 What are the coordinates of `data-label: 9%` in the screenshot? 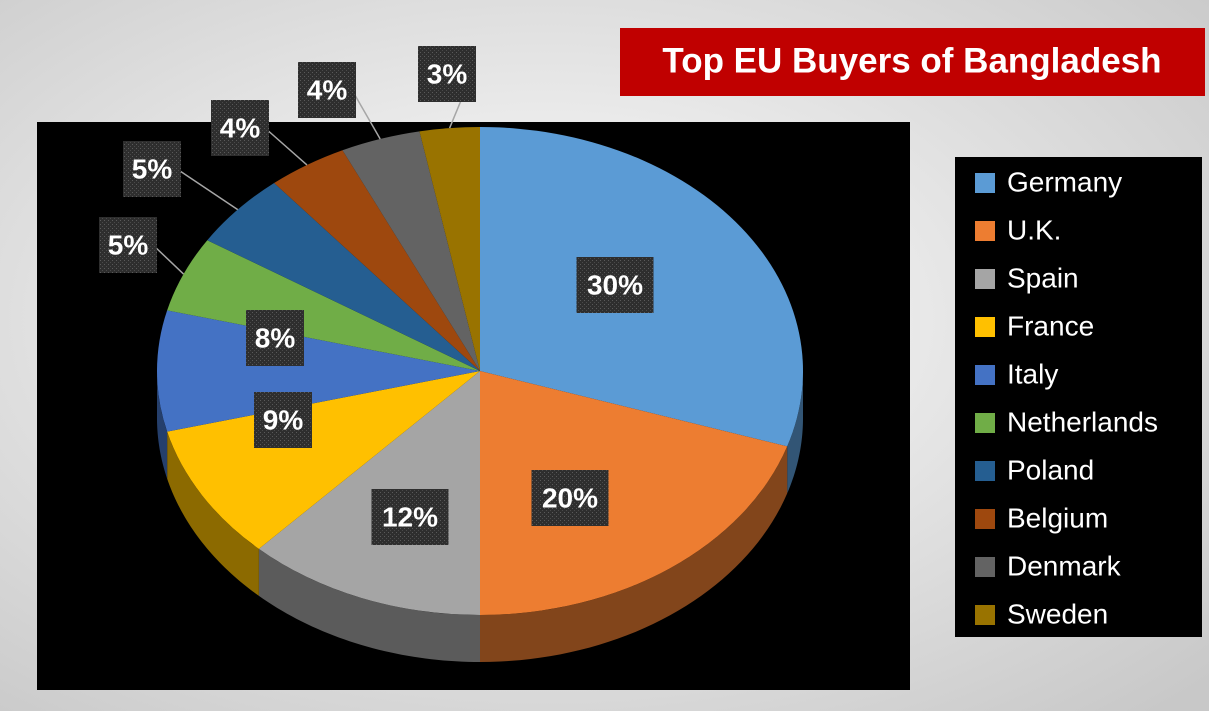 It's located at (283, 419).